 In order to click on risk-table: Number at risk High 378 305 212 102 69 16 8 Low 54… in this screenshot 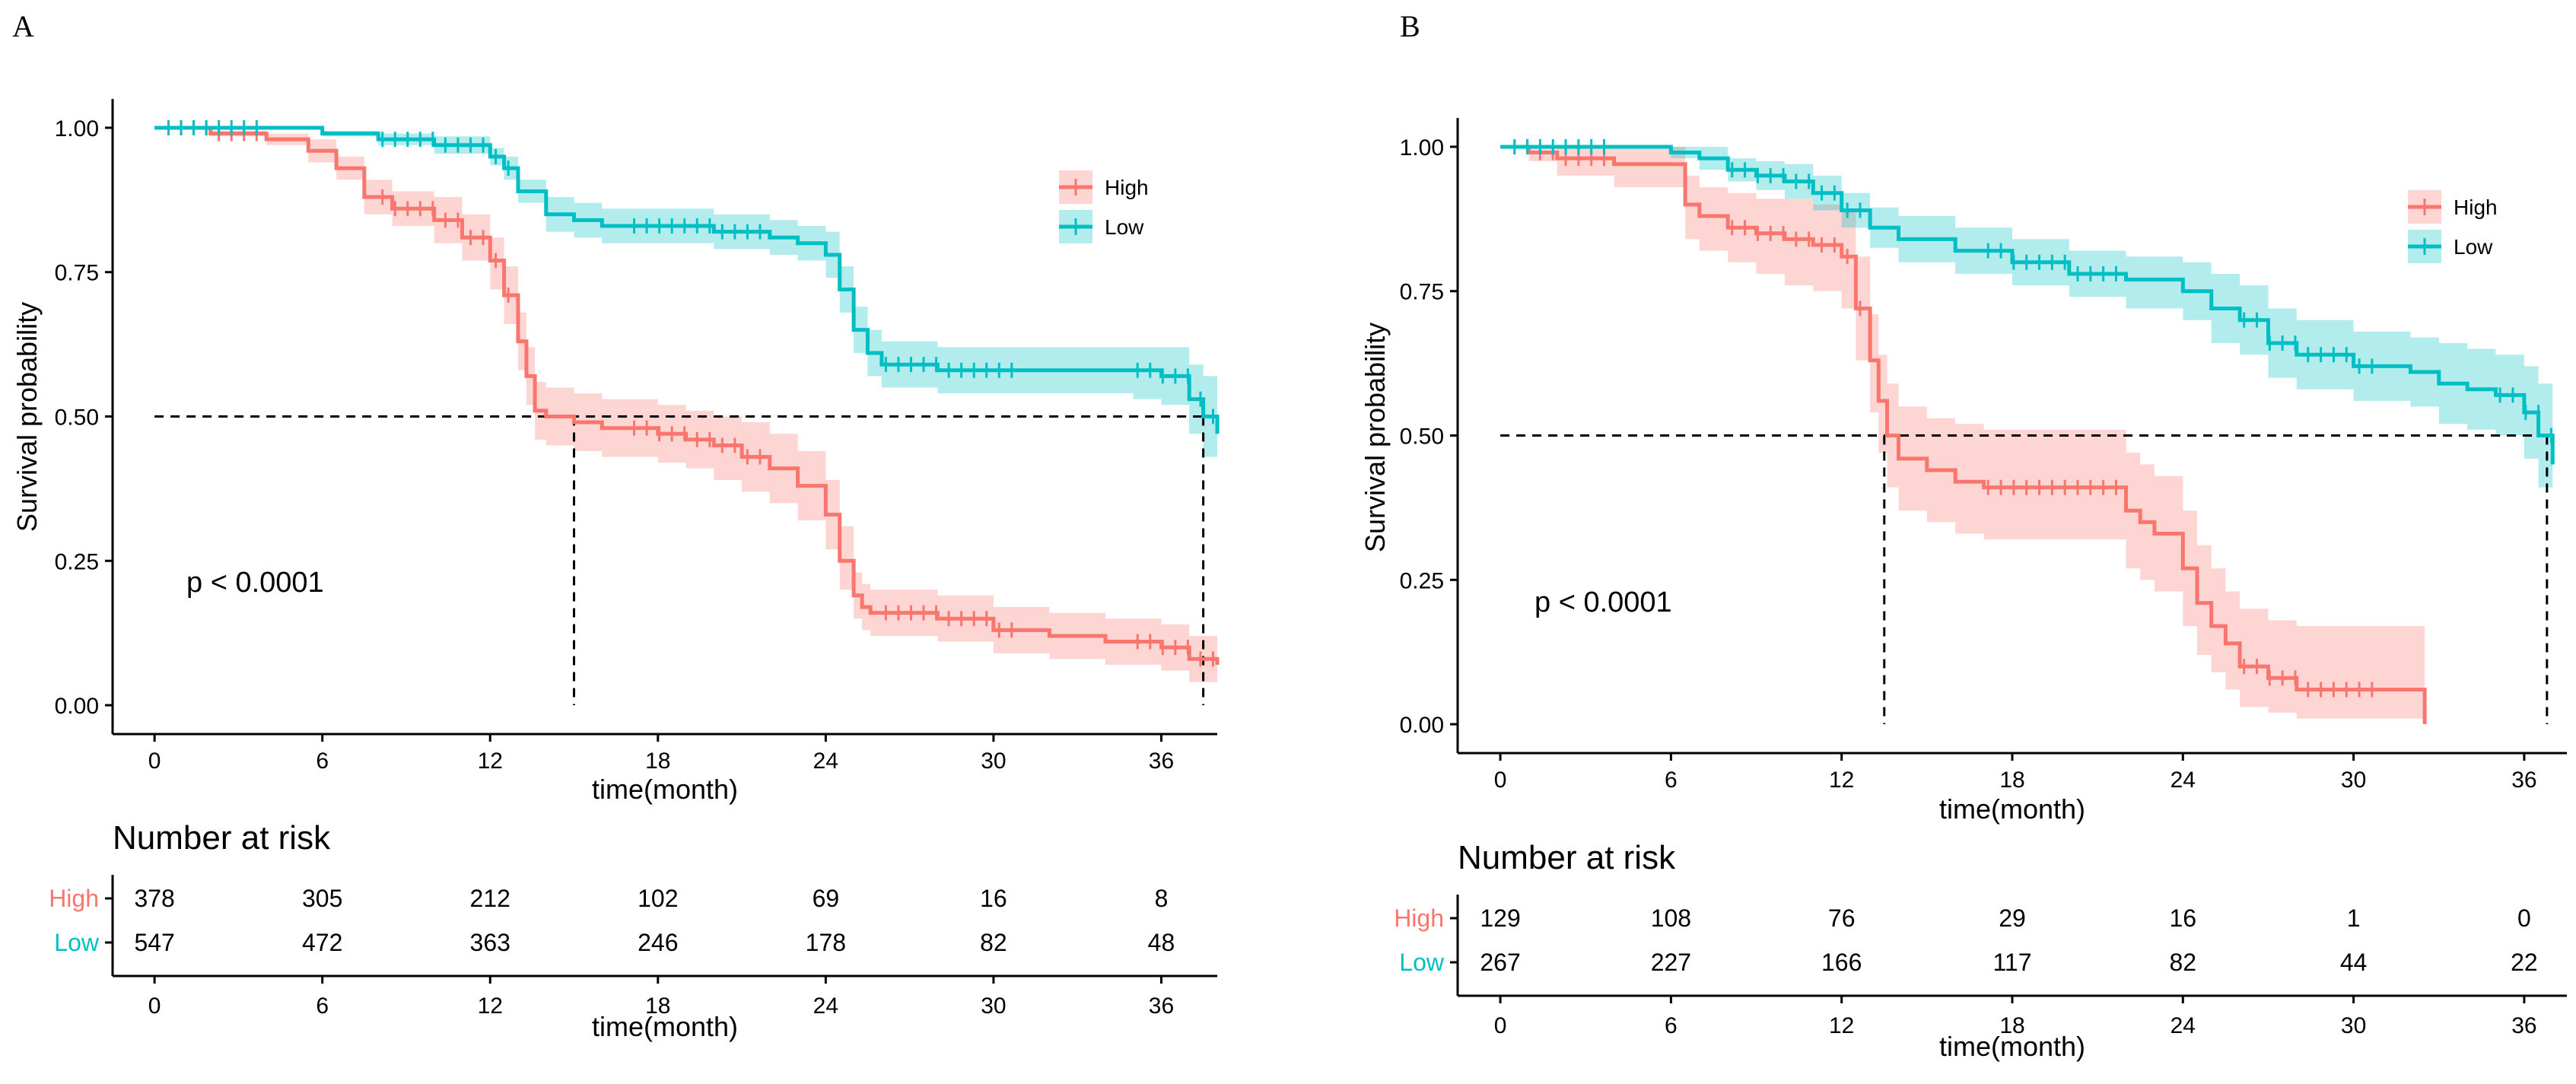, I will do `click(633, 930)`.